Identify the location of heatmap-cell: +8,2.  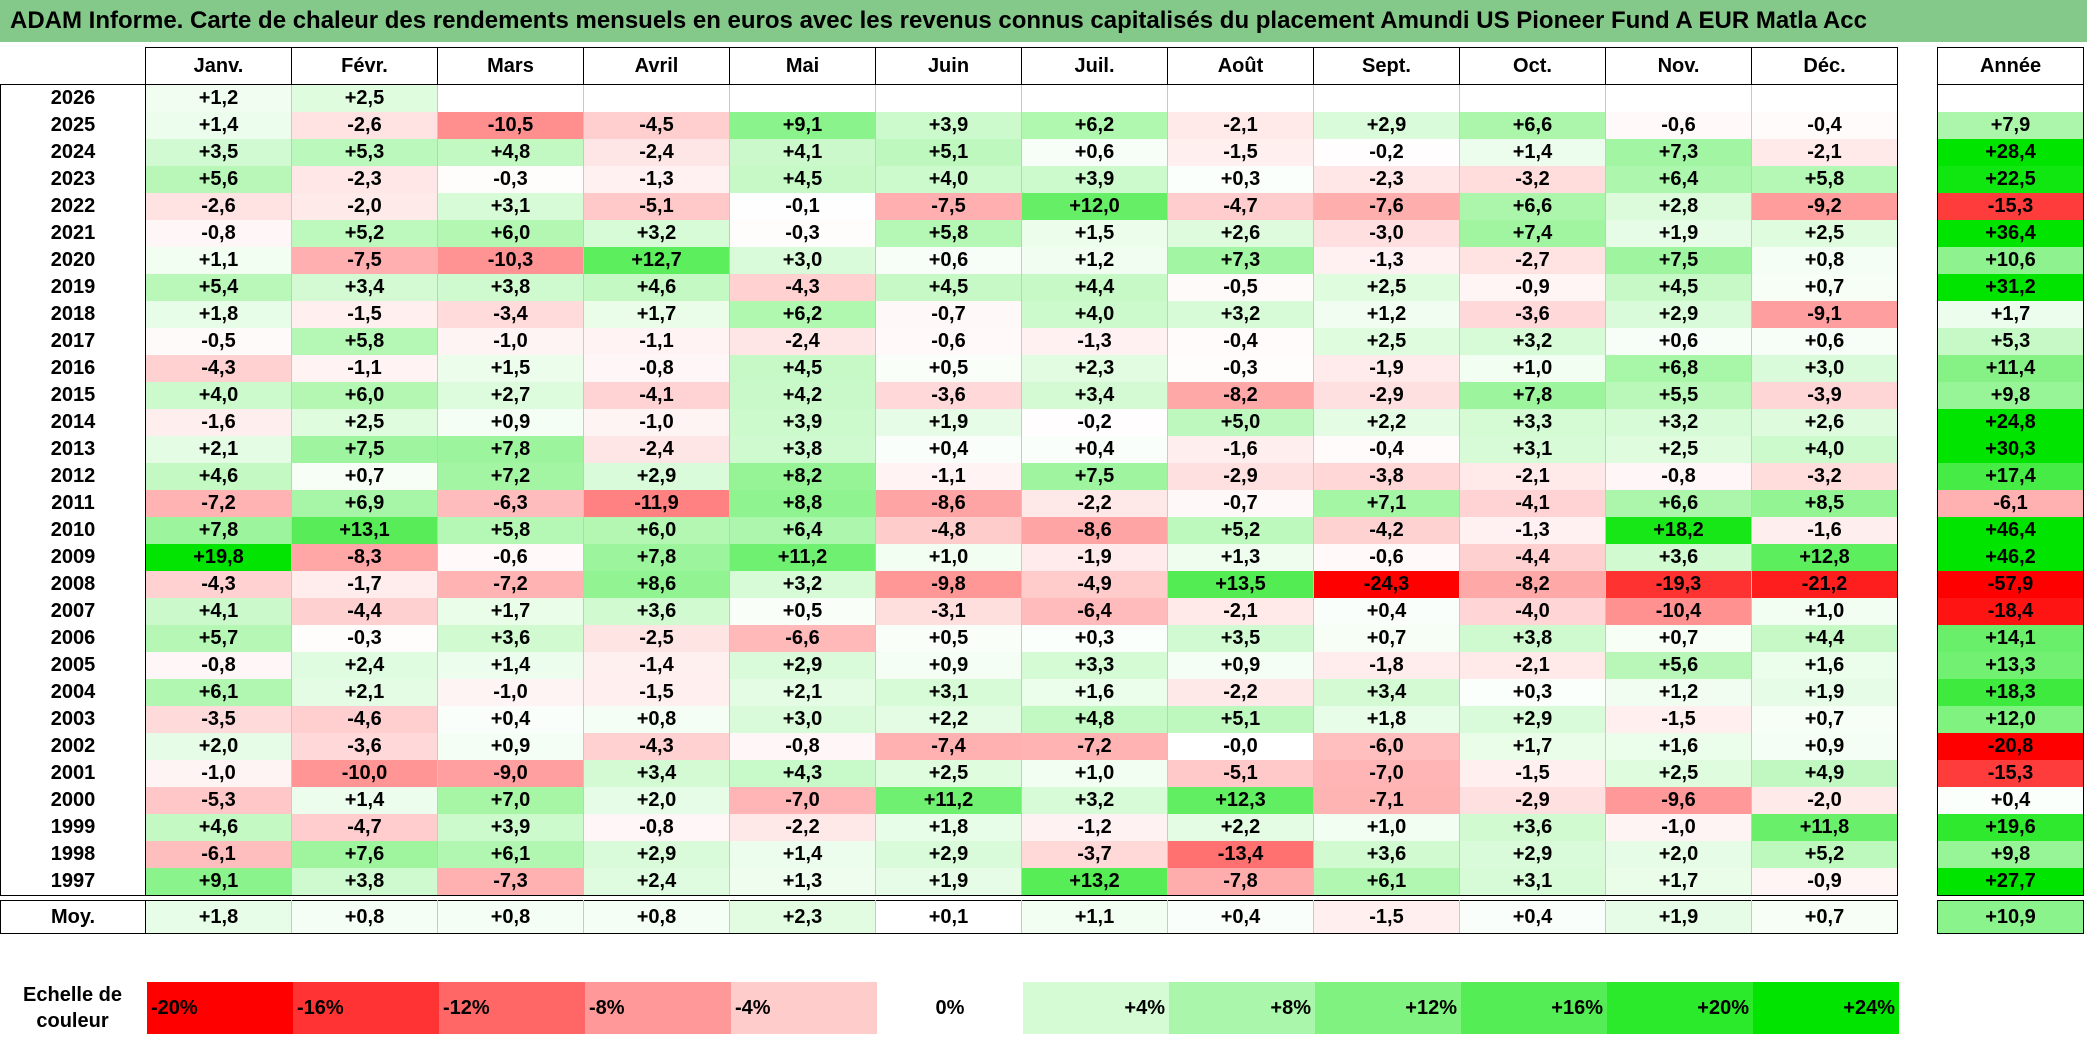
(802, 476).